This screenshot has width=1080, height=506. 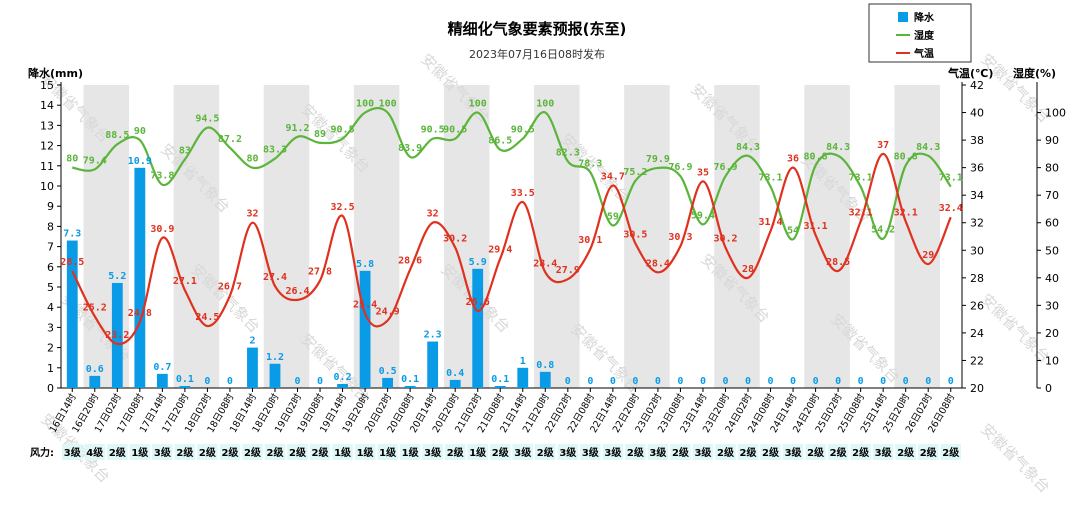 I want to click on precip-tick-label: 1, so click(x=50, y=368).